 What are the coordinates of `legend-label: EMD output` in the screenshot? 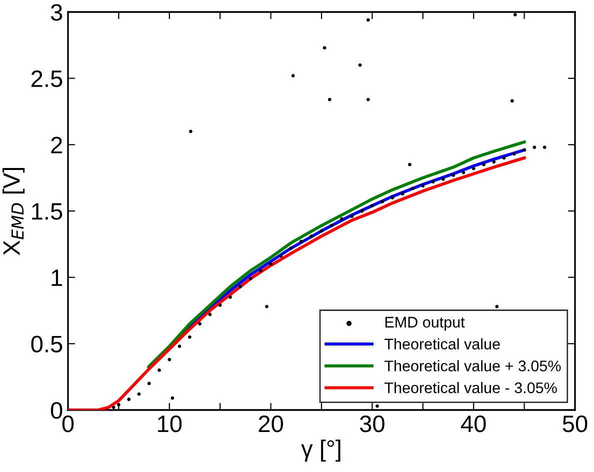 It's located at (425, 323).